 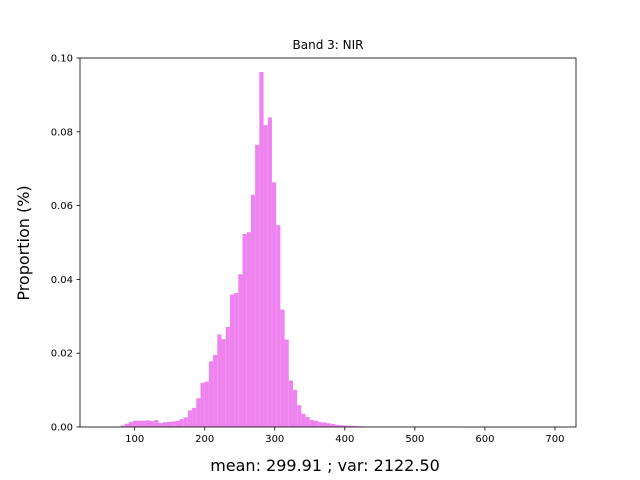 What do you see at coordinates (62, 280) in the screenshot?
I see `y-tick-label: 0.04` at bounding box center [62, 280].